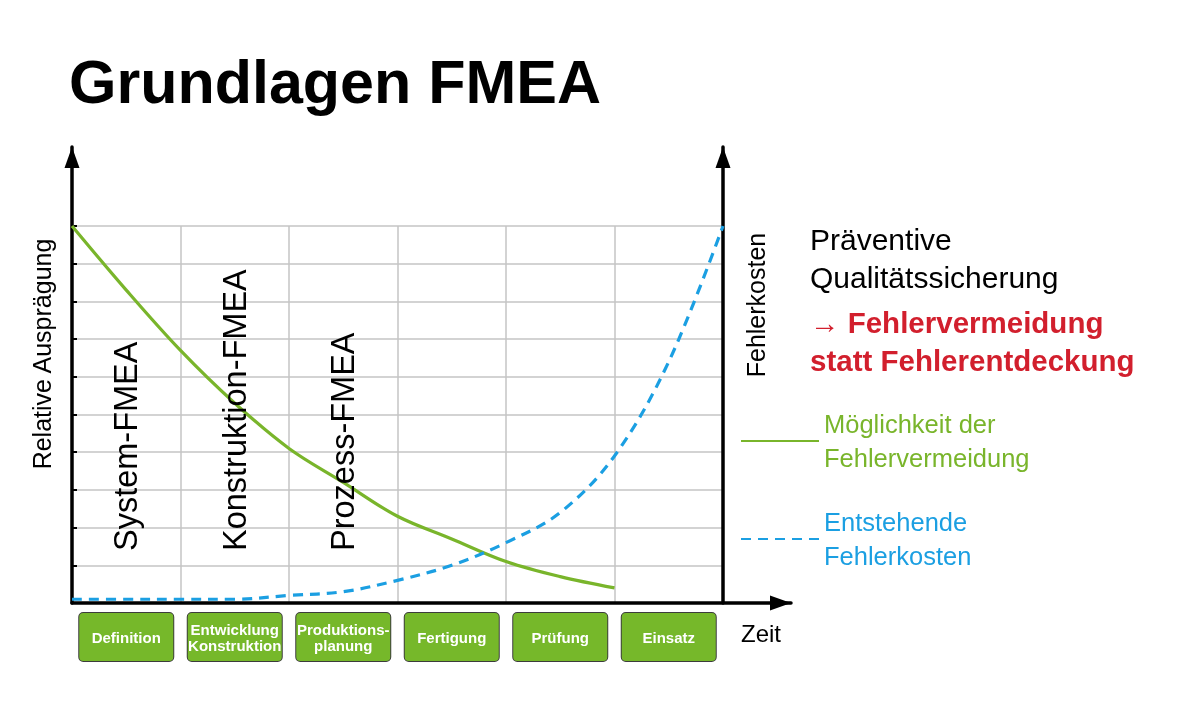 The image size is (1200, 720). What do you see at coordinates (235, 637) in the screenshot?
I see `x-tick-label: Entwicklung Konstruktion` at bounding box center [235, 637].